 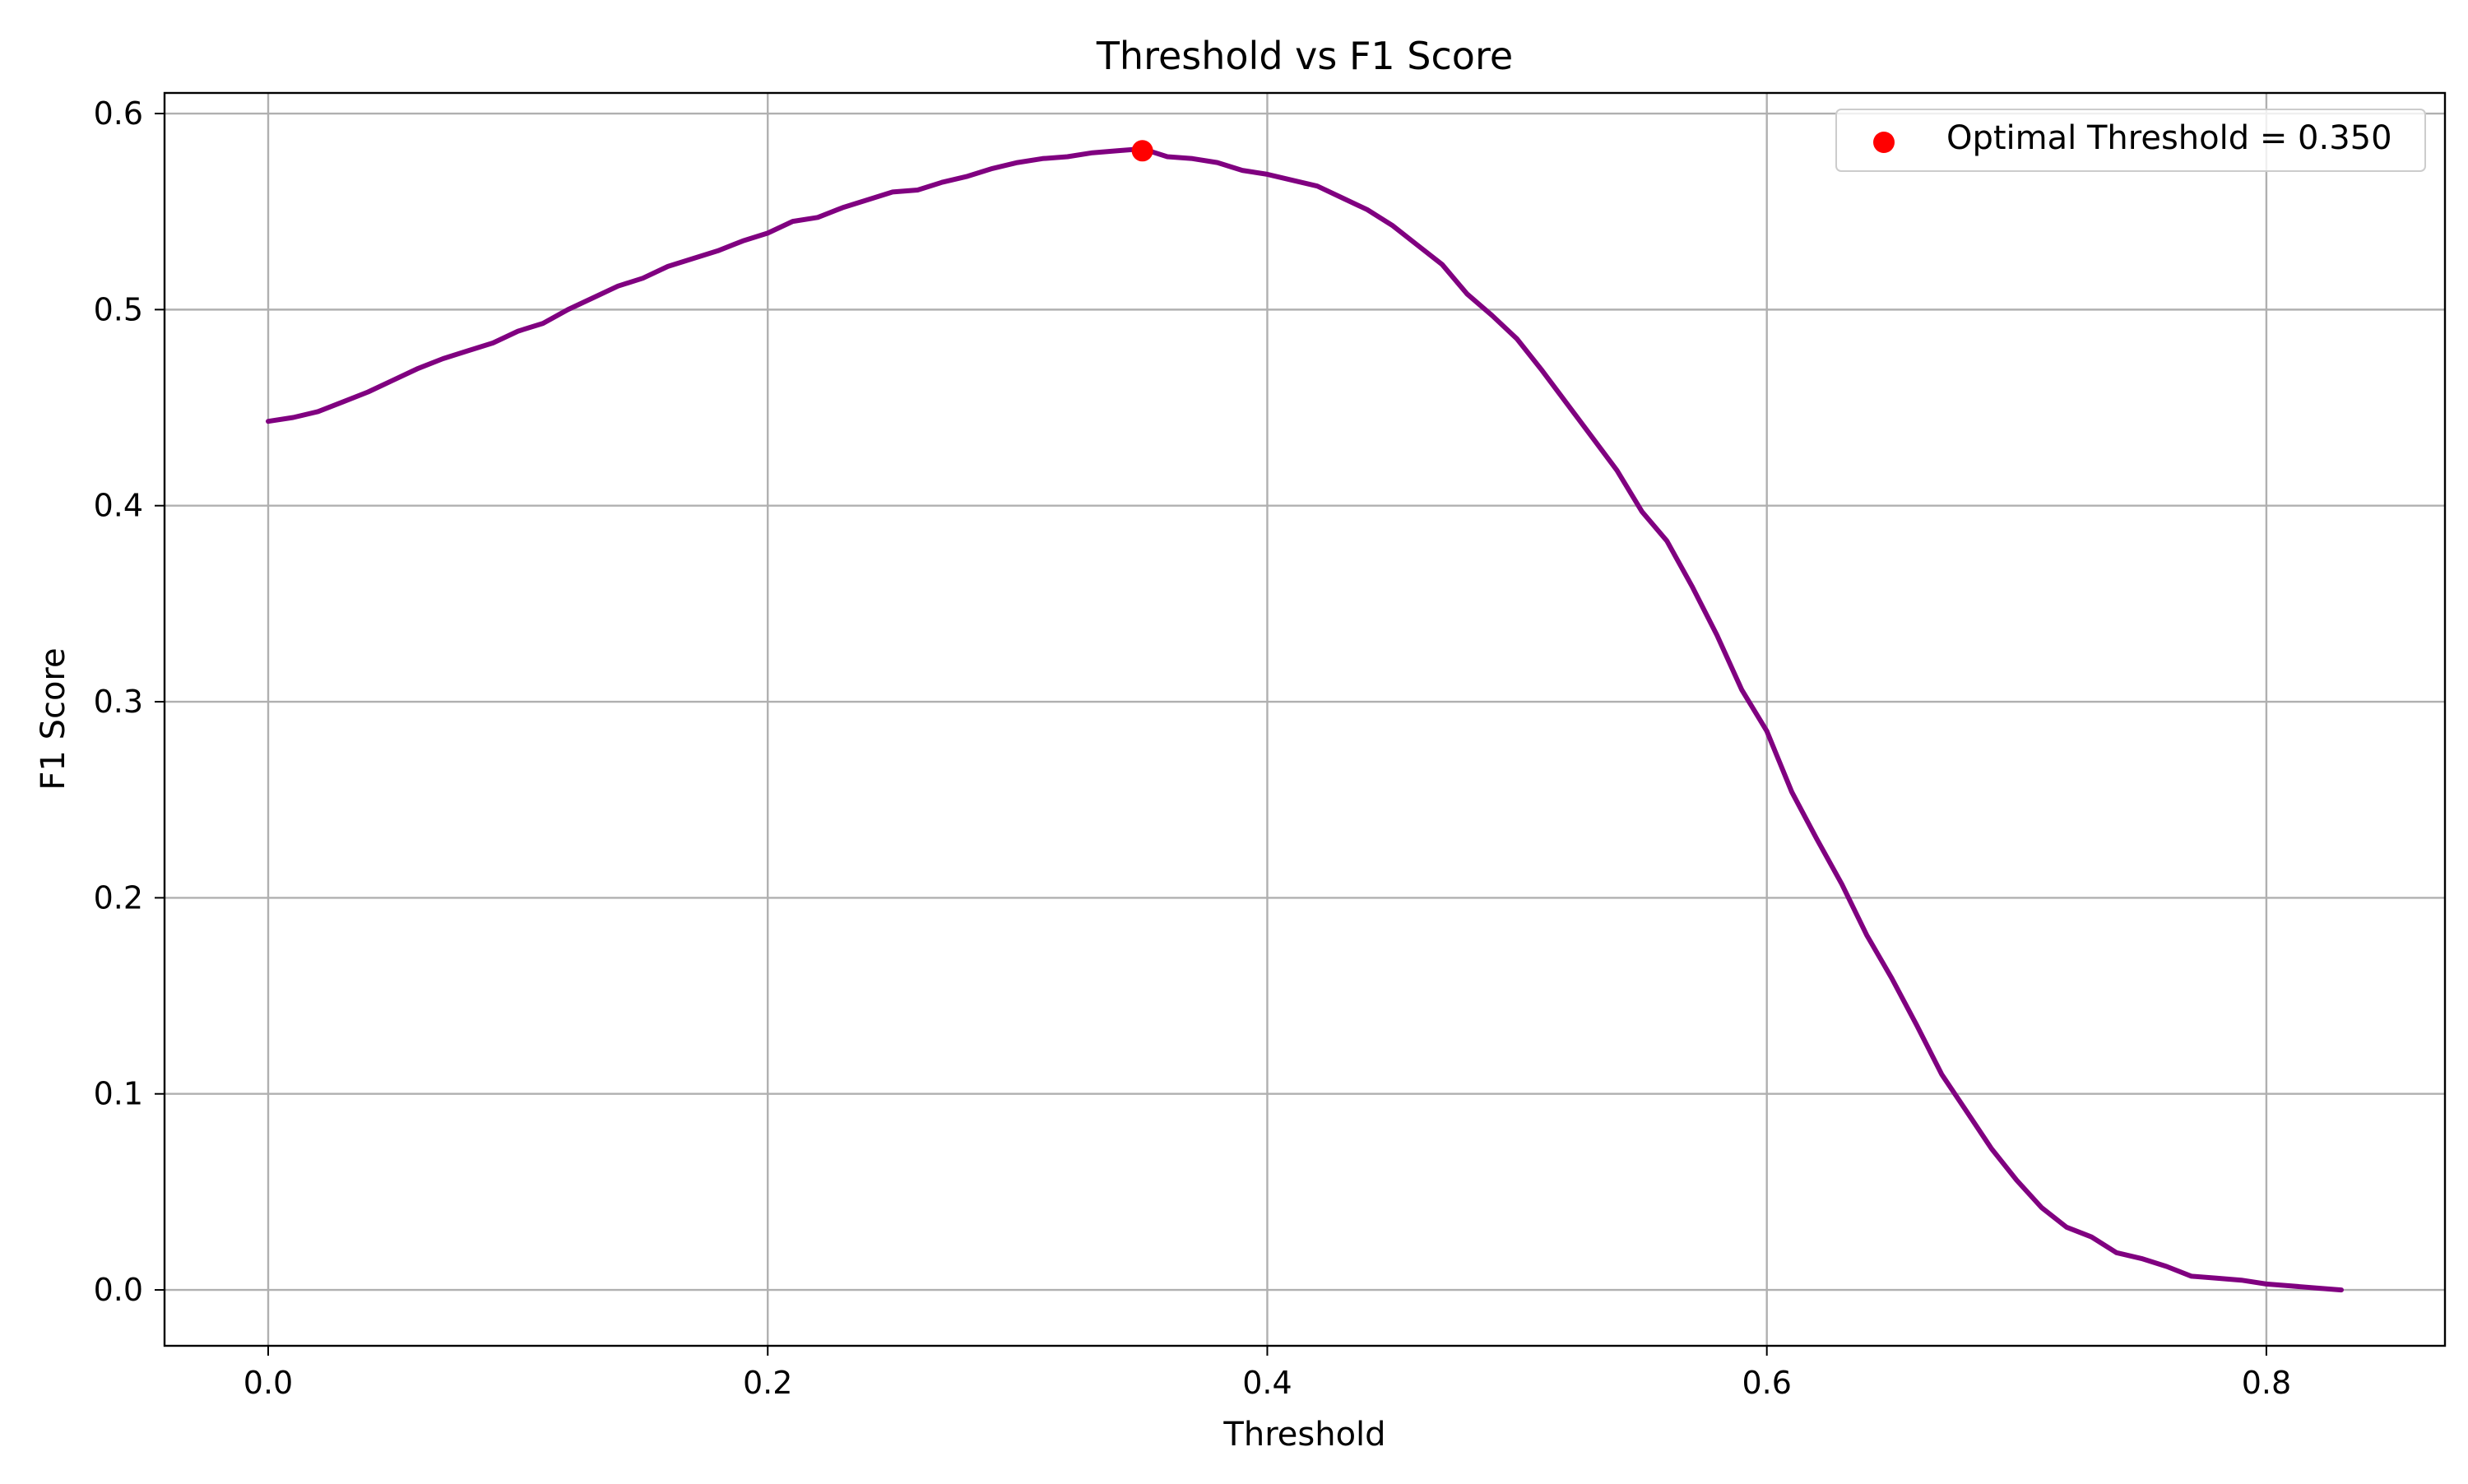 I want to click on x-tick-label: 0.6, so click(x=1766, y=1383).